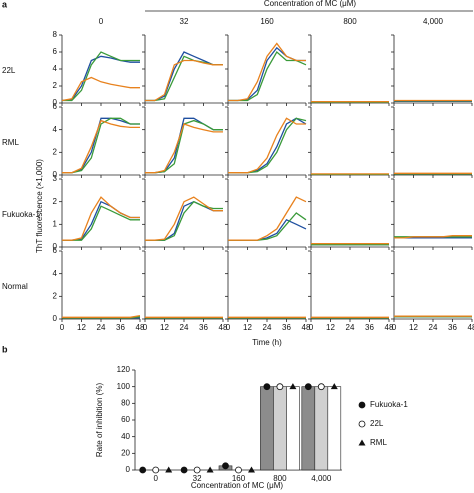 This screenshot has height=493, width=474. What do you see at coordinates (10, 142) in the screenshot?
I see `row-label: RML` at bounding box center [10, 142].